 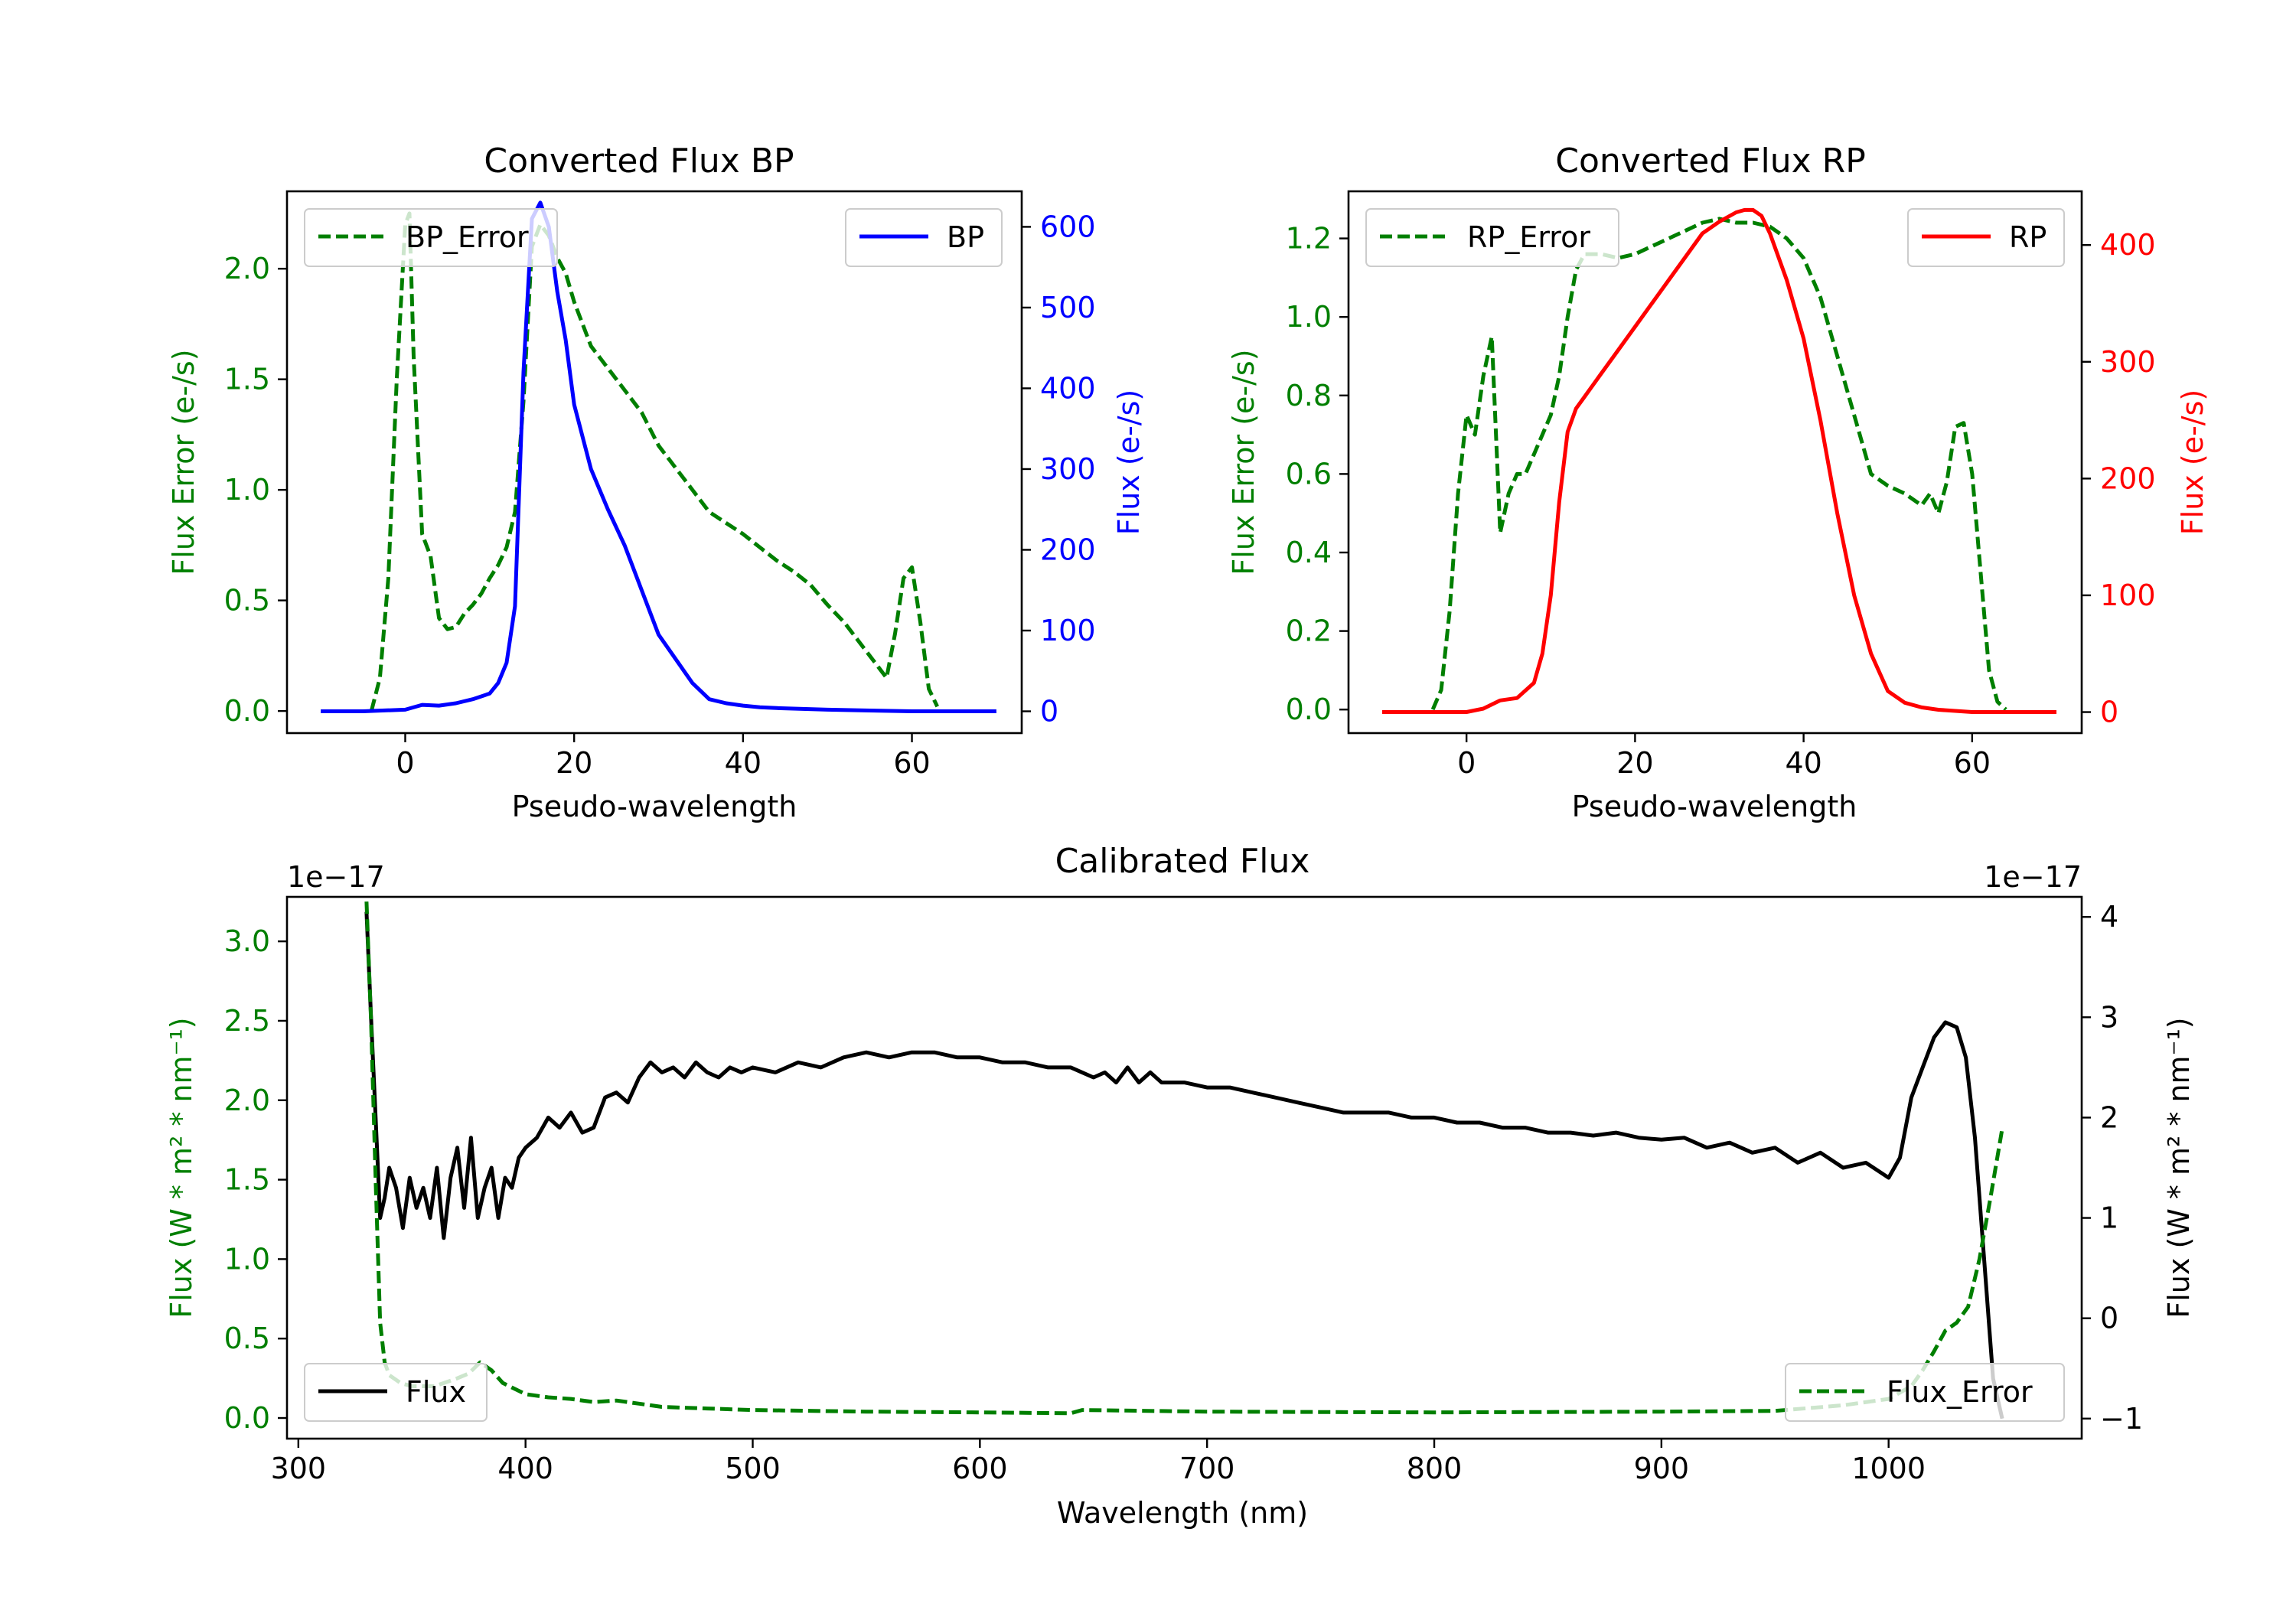 I want to click on left-axis-ticks: 0.0 0.2 0.4 0.6 0.8 1.0 1.2, so click(x=1317, y=474).